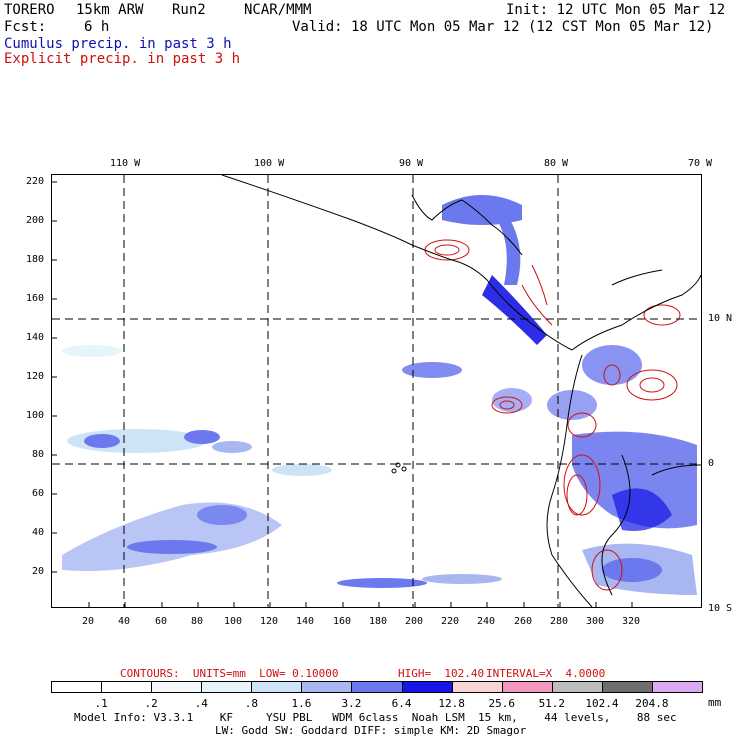  What do you see at coordinates (229, 673) in the screenshot?
I see `contours-units: CONTOURS: UNITS=mm LOW= 0.10000` at bounding box center [229, 673].